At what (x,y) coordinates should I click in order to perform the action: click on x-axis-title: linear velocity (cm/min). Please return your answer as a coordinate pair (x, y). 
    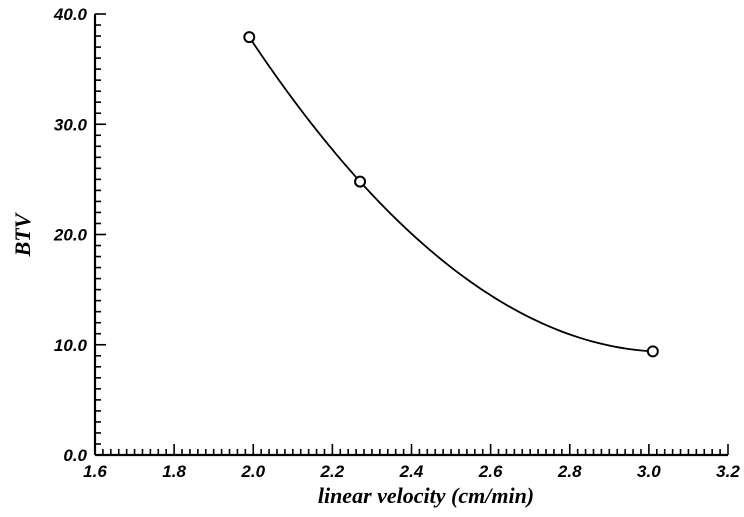
    Looking at the image, I should click on (426, 495).